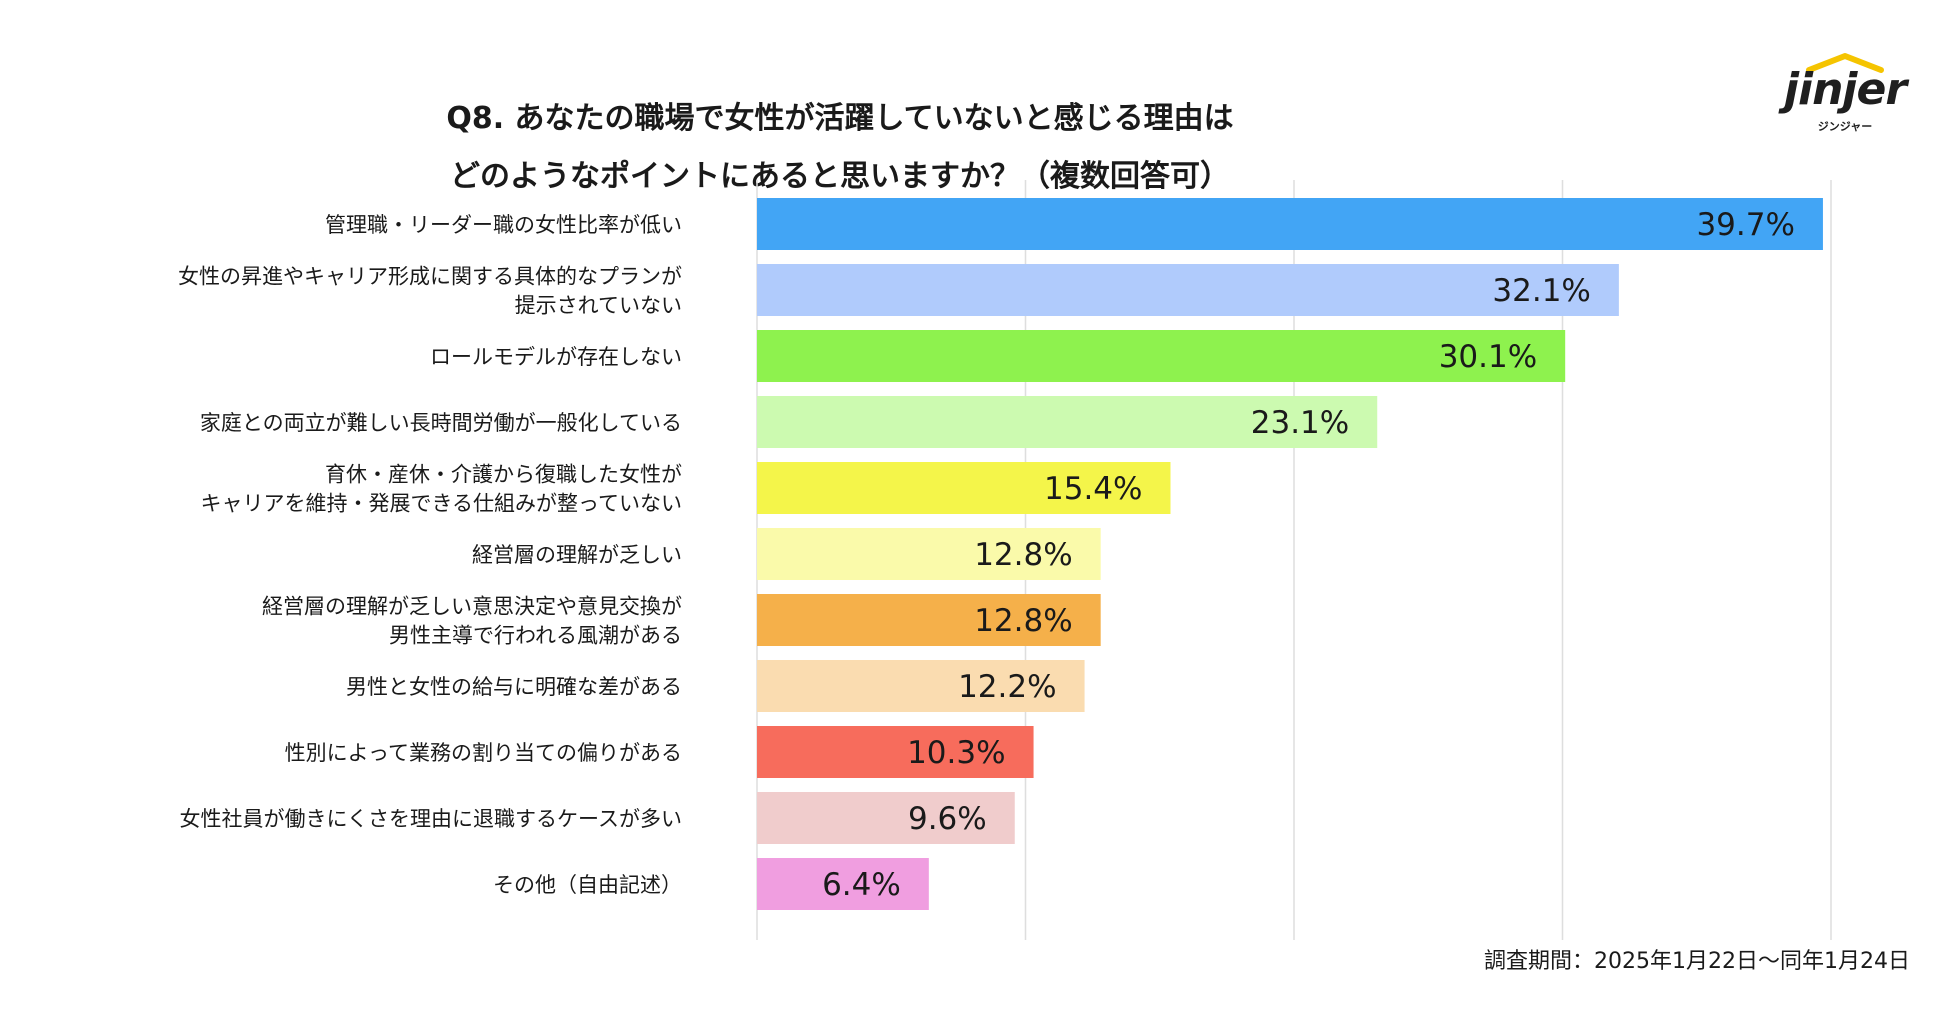 Image resolution: width=1950 pixels, height=1024 pixels. What do you see at coordinates (535, 636) in the screenshot?
I see `category-label-7-line-2: 男性主導で行われる風潮がある` at bounding box center [535, 636].